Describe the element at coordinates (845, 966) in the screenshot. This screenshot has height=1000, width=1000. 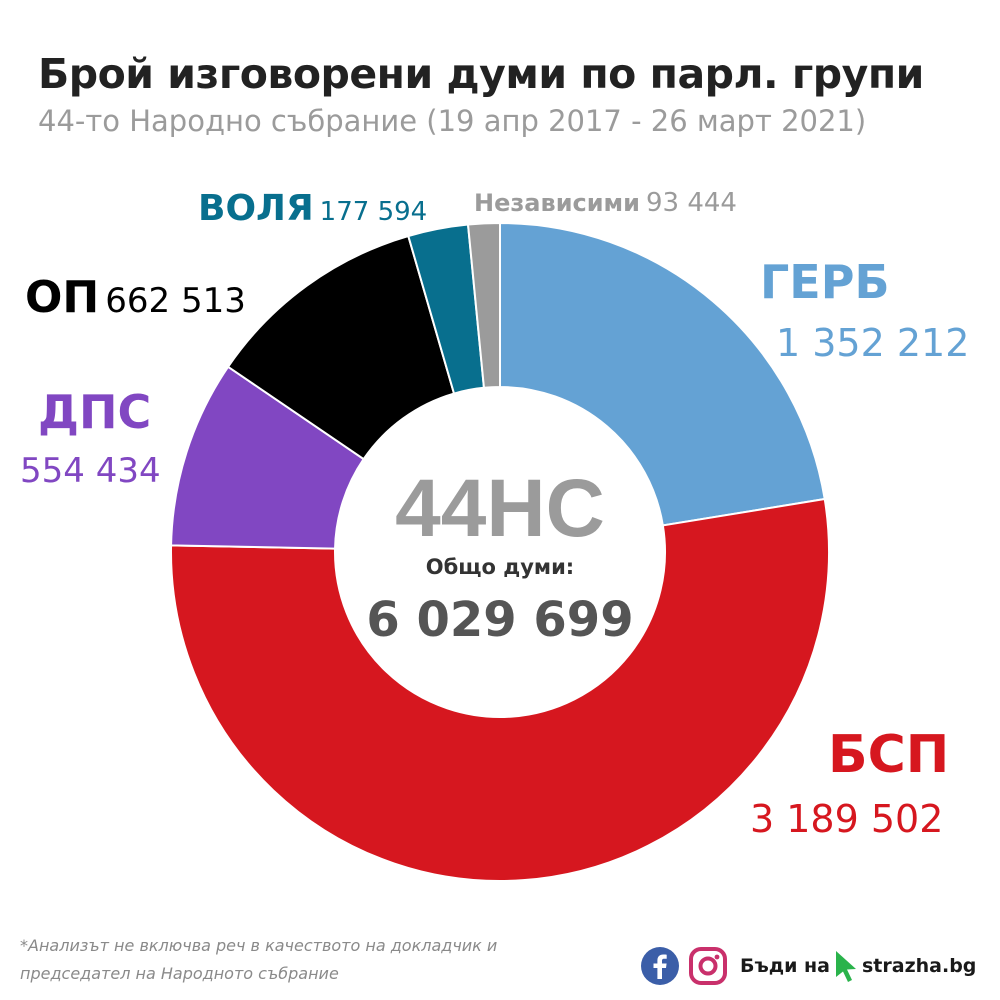
I see `cursor-arrow-icon` at that location.